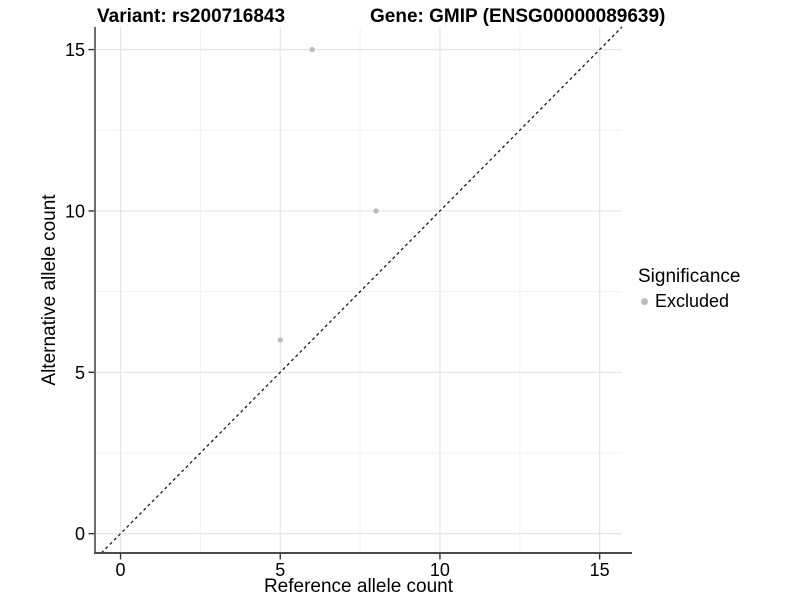  What do you see at coordinates (689, 276) in the screenshot?
I see `legend-title: Significance` at bounding box center [689, 276].